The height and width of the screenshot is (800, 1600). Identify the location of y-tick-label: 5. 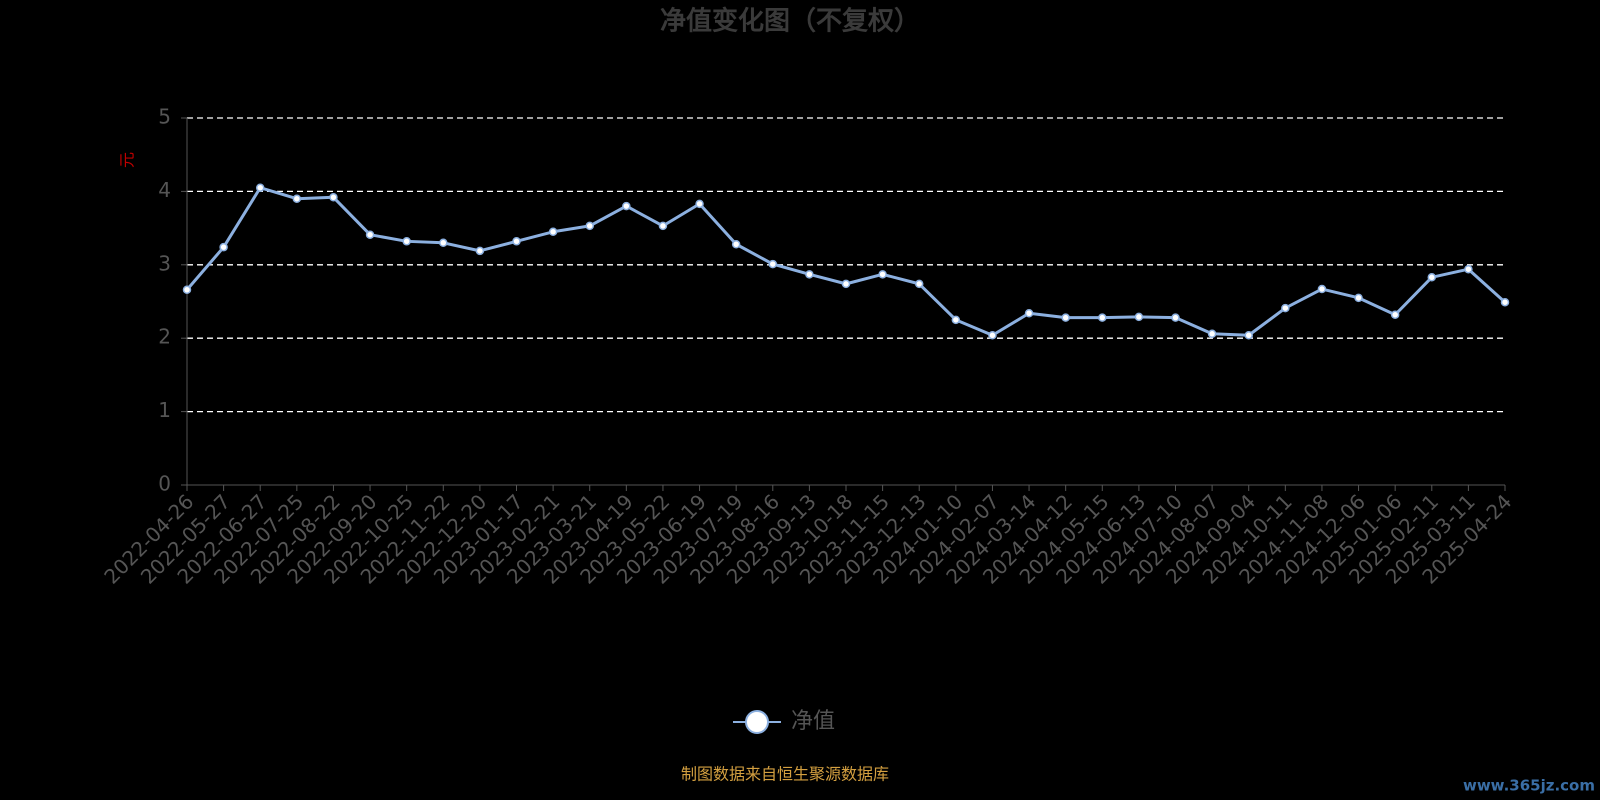
(164, 117).